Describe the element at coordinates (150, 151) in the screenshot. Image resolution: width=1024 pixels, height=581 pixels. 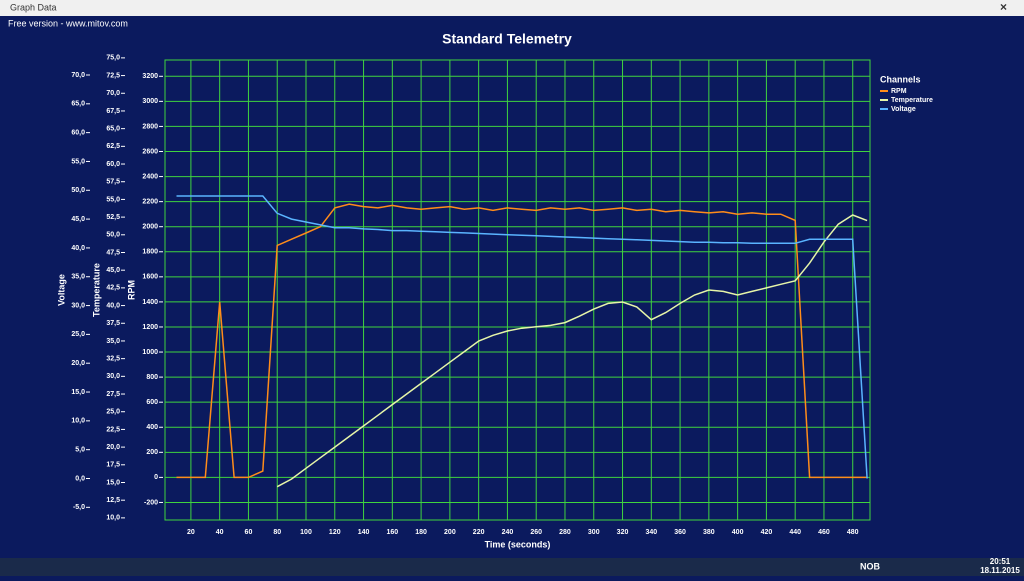
I see `y-tick-label: 2600` at that location.